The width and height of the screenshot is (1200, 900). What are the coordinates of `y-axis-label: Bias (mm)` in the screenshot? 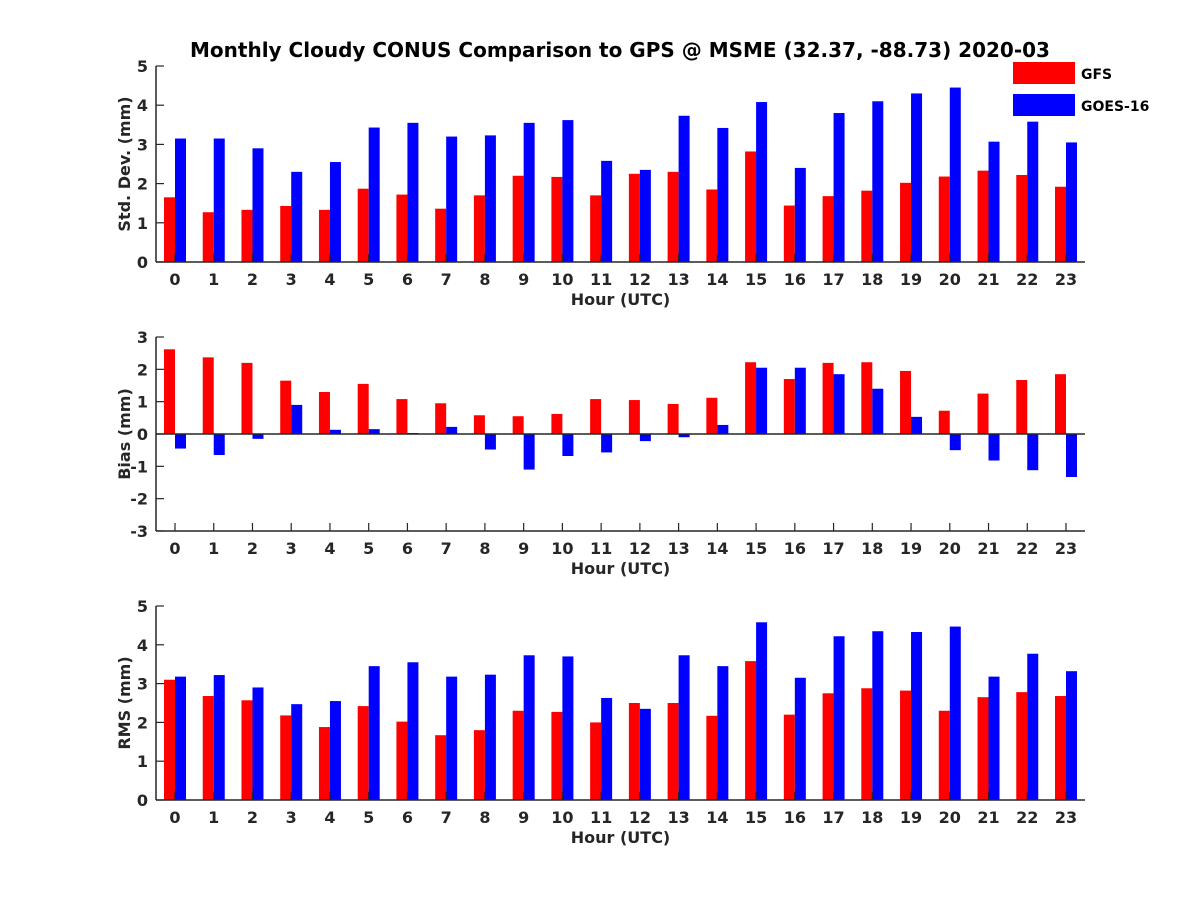 It's located at (124, 434).